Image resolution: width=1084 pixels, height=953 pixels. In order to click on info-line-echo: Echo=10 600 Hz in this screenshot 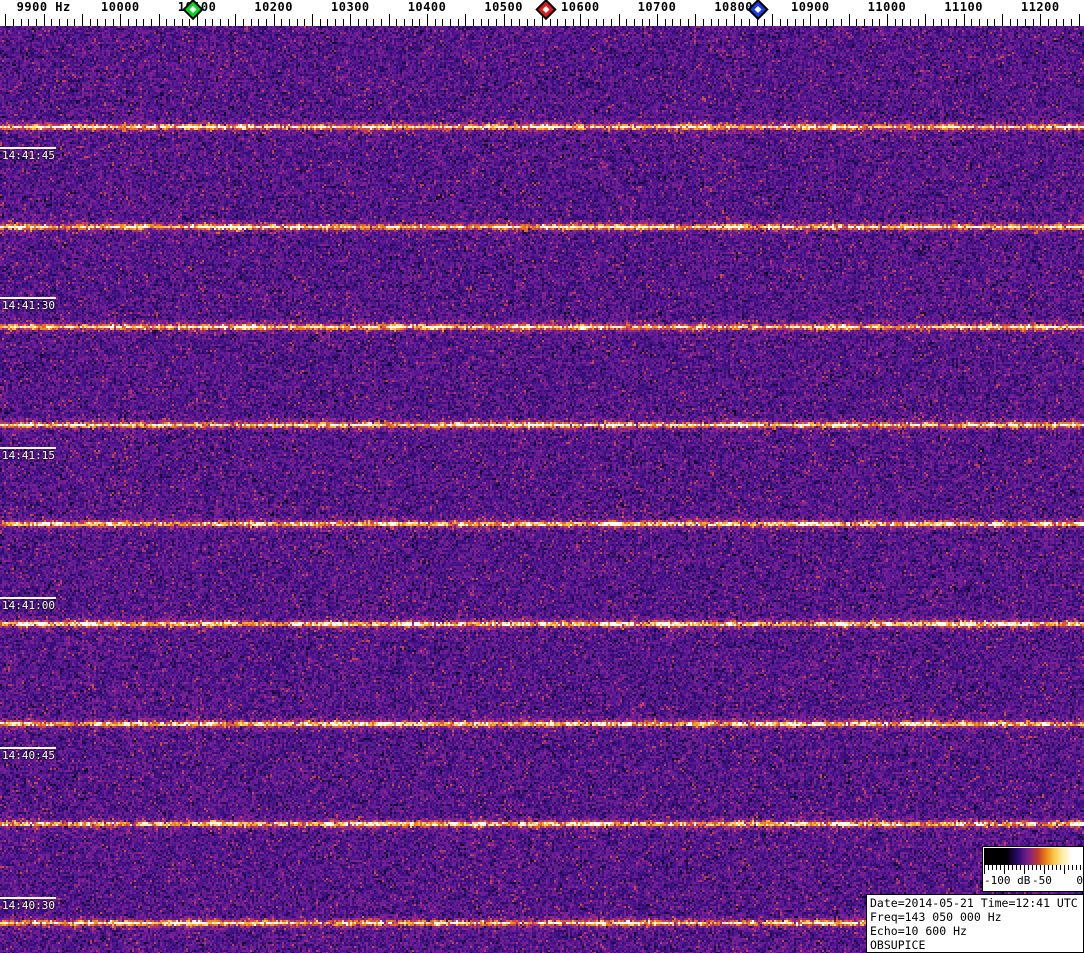, I will do `click(918, 931)`.